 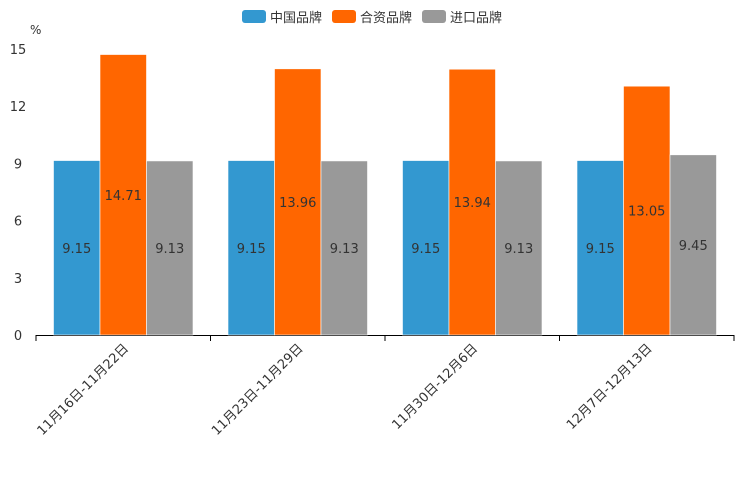 I want to click on data-label-china-0: 9.15, so click(x=76, y=249).